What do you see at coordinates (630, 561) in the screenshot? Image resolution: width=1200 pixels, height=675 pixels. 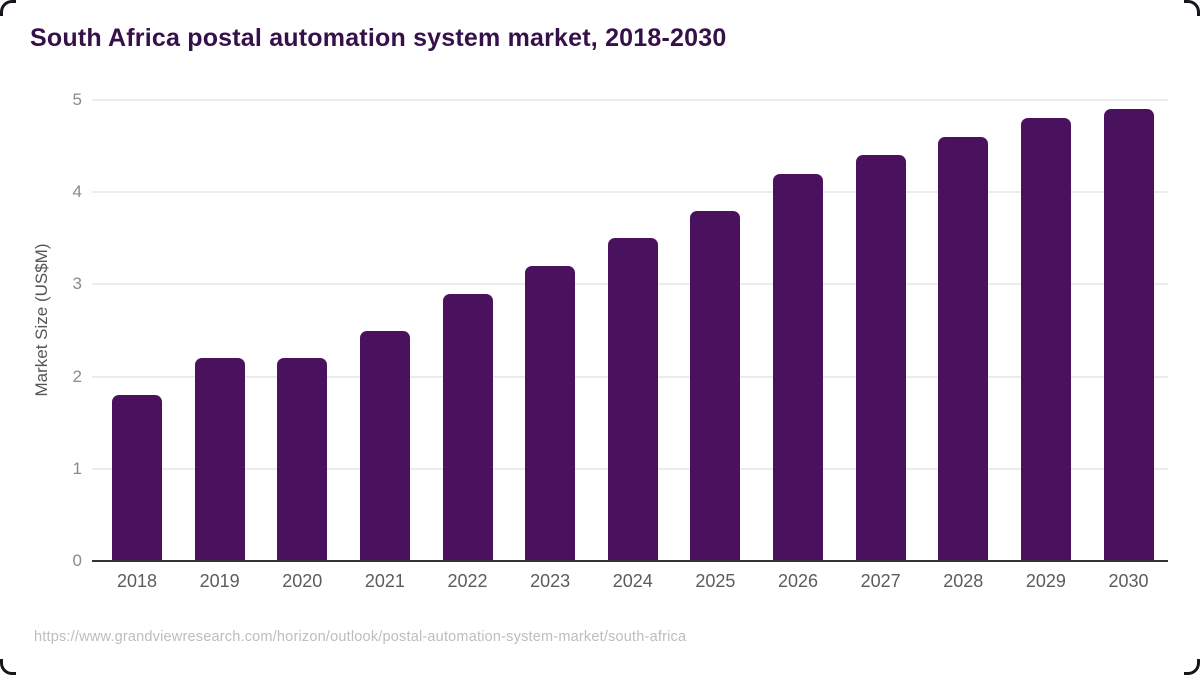 I see `x-axis-line` at bounding box center [630, 561].